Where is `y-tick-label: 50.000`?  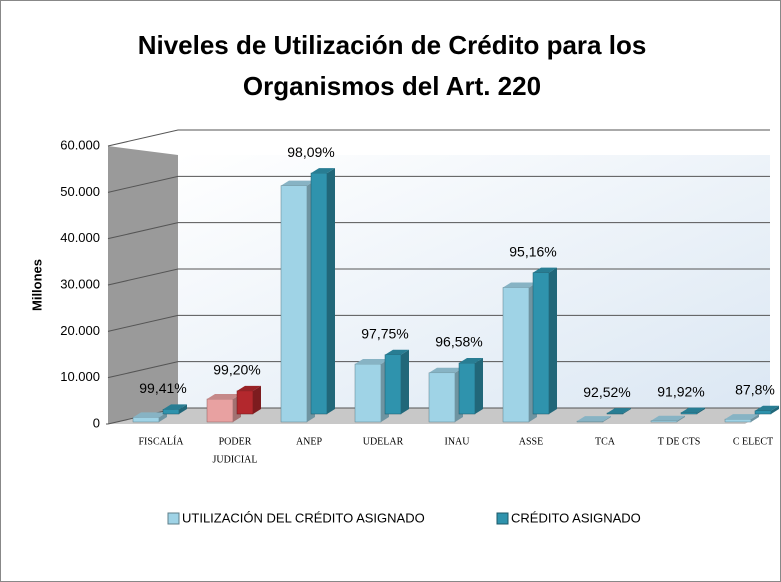
y-tick-label: 50.000 is located at coordinates (80, 191).